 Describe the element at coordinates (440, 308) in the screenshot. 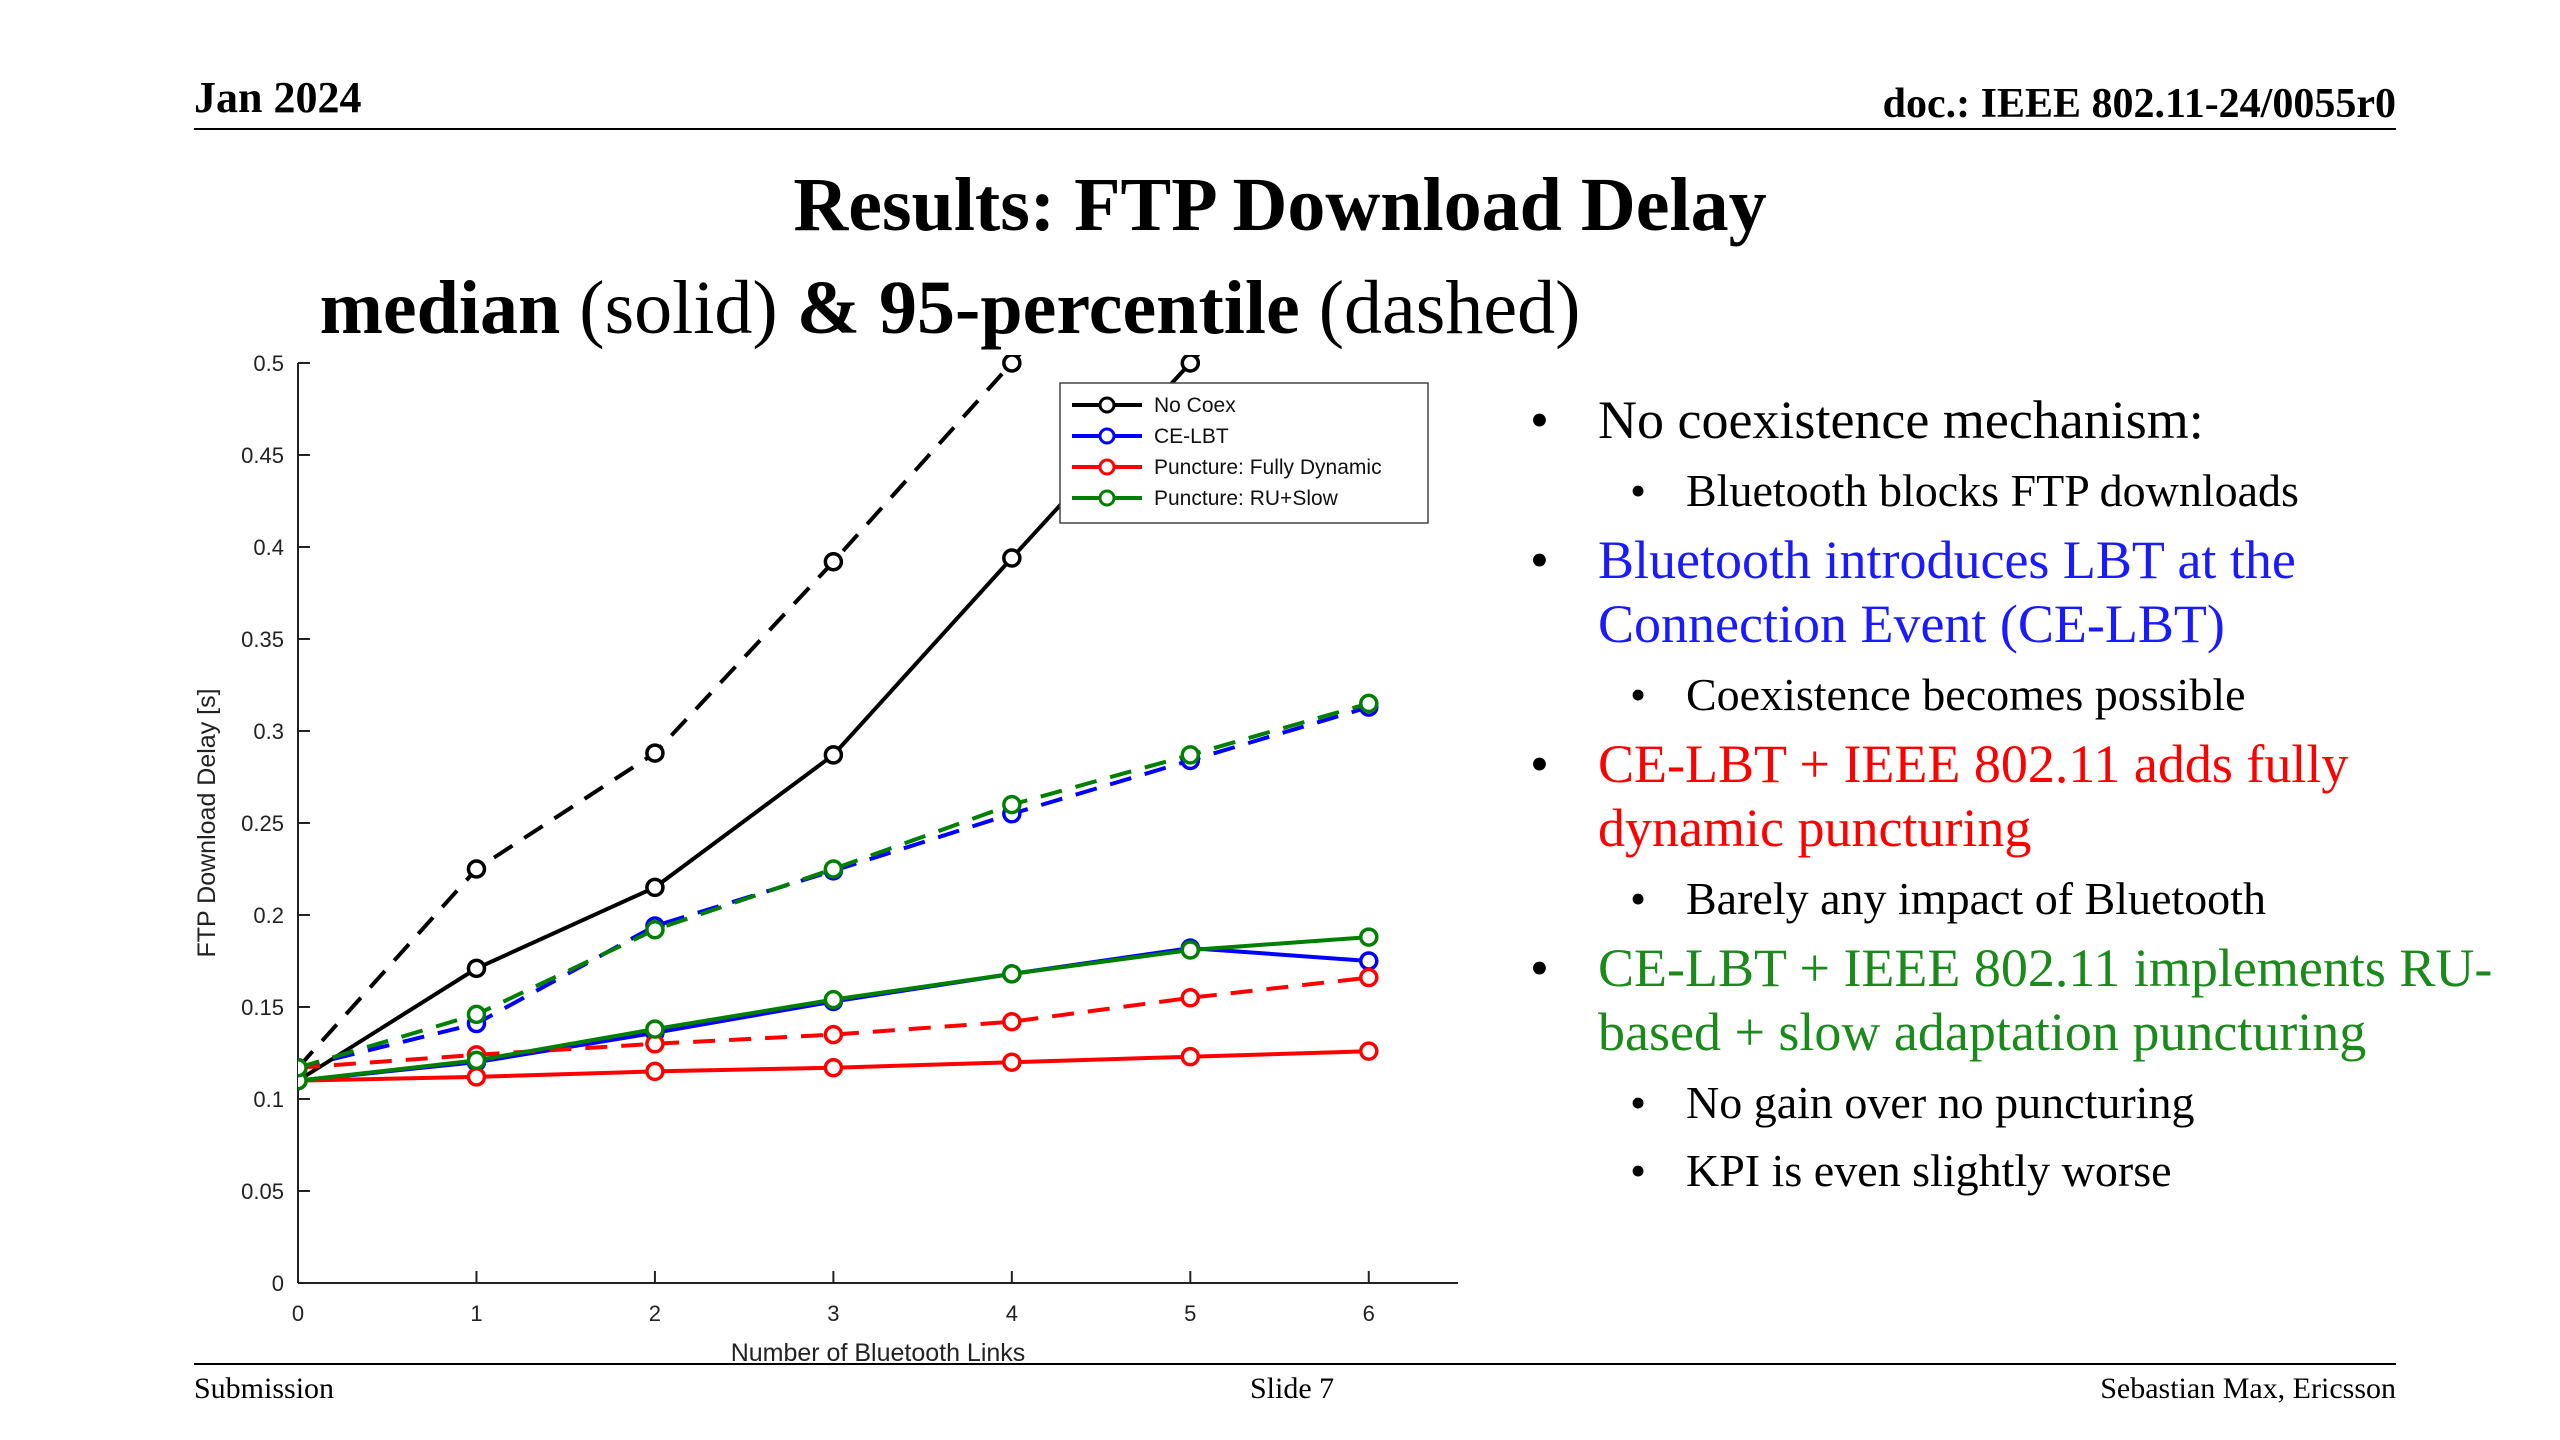

I see `subtitle-median: median` at that location.